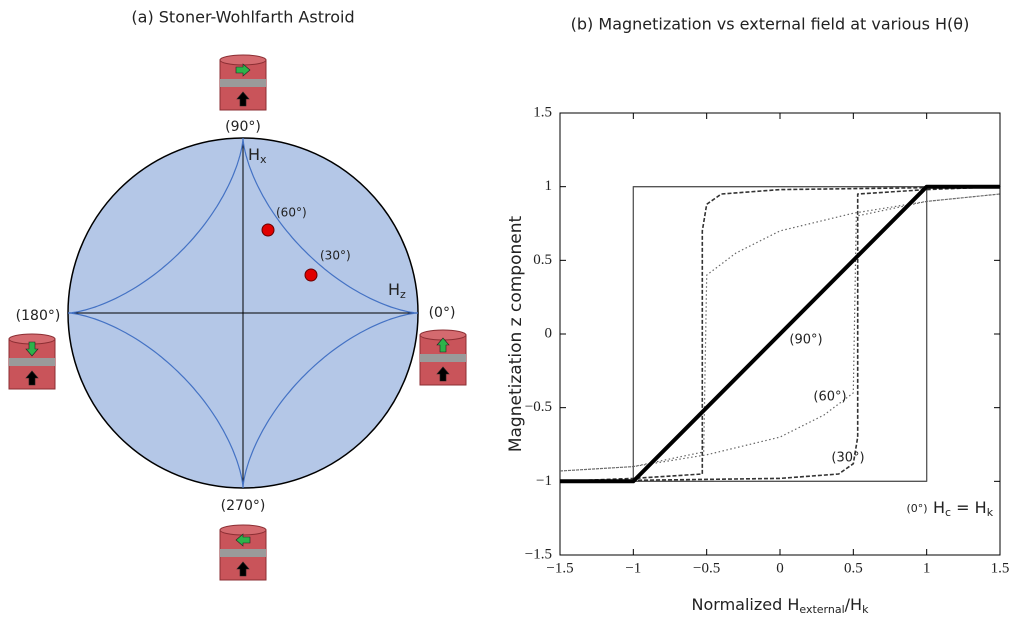  Describe the element at coordinates (291, 213) in the screenshot. I see `angle-label: (60°)` at that location.